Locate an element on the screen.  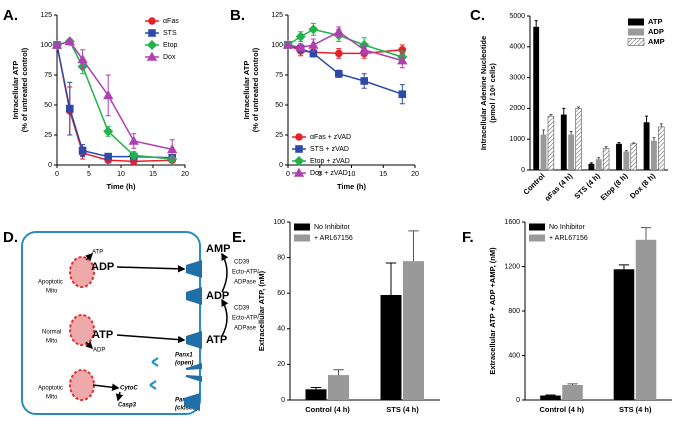
x-tick-label: 5 is located at coordinates (89, 174).